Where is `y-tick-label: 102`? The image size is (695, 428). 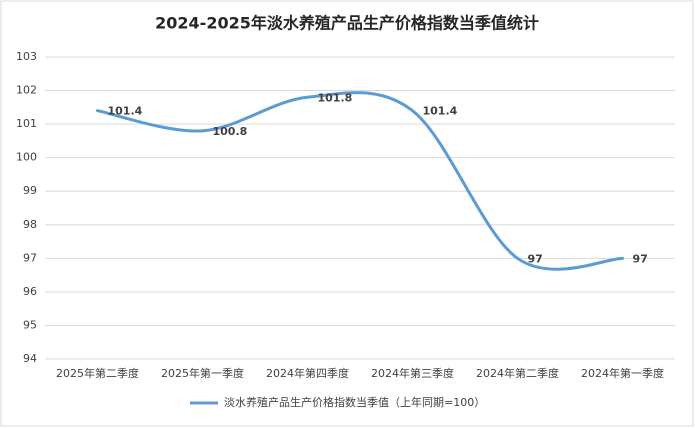 y-tick-label: 102 is located at coordinates (26, 90).